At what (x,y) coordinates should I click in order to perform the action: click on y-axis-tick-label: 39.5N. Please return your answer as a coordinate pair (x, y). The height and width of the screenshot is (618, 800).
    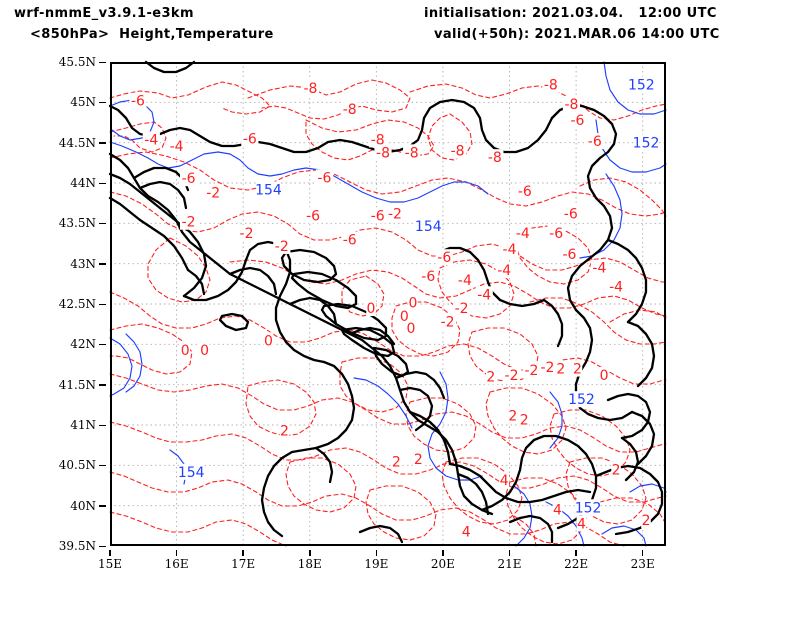
    Looking at the image, I should click on (77, 546).